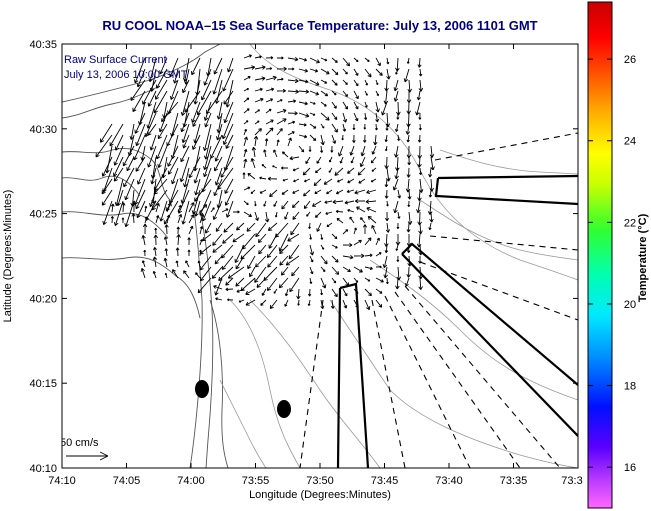  I want to click on colorbar-tick-label: 20, so click(630, 305).